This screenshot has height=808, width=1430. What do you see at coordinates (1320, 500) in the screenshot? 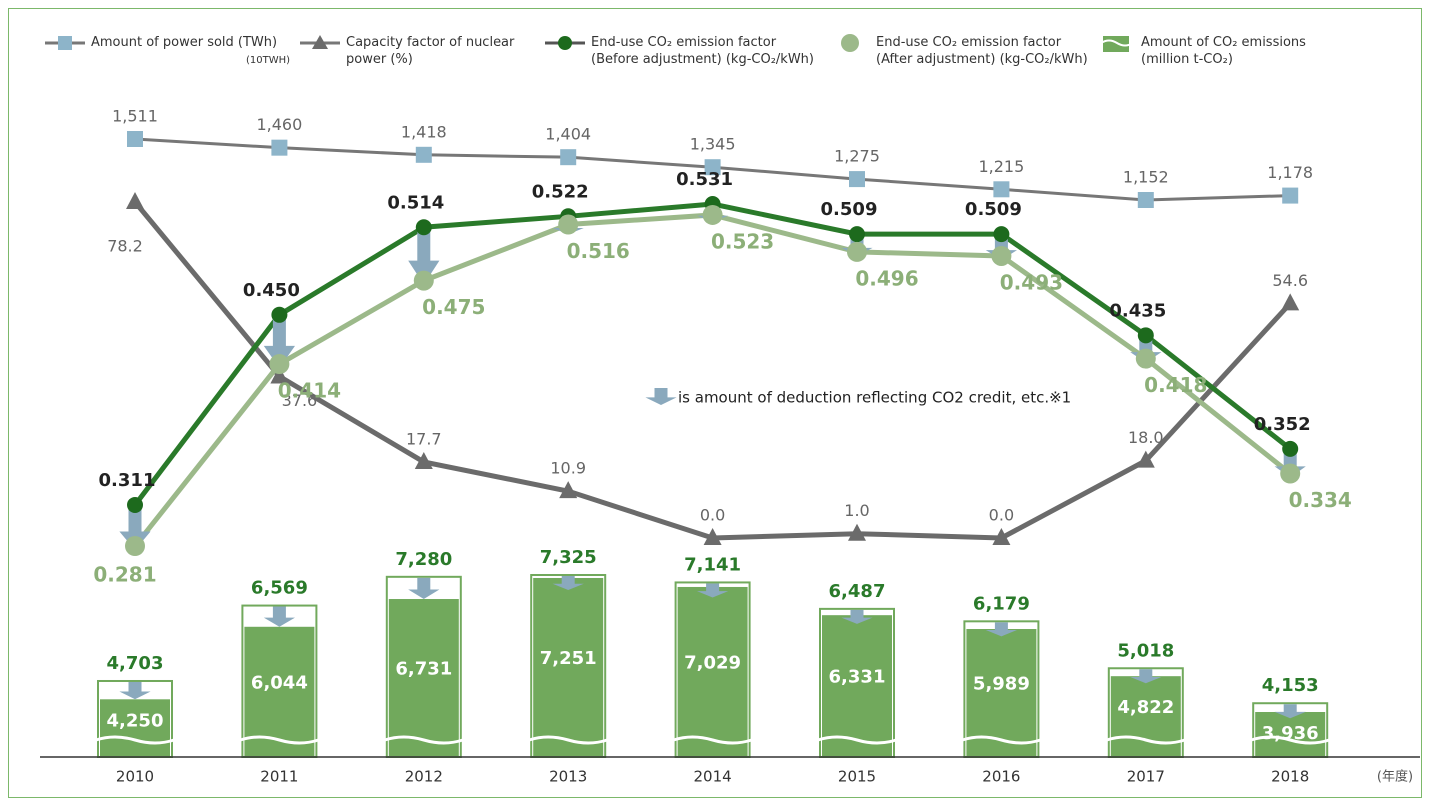
I see `value-label: 0.334` at bounding box center [1320, 500].